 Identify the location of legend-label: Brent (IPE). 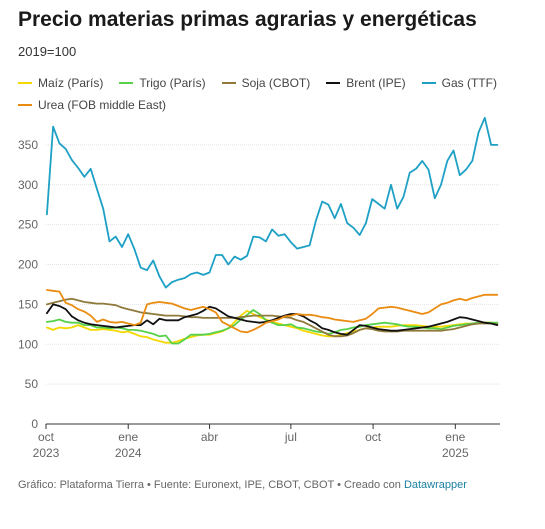
(376, 83).